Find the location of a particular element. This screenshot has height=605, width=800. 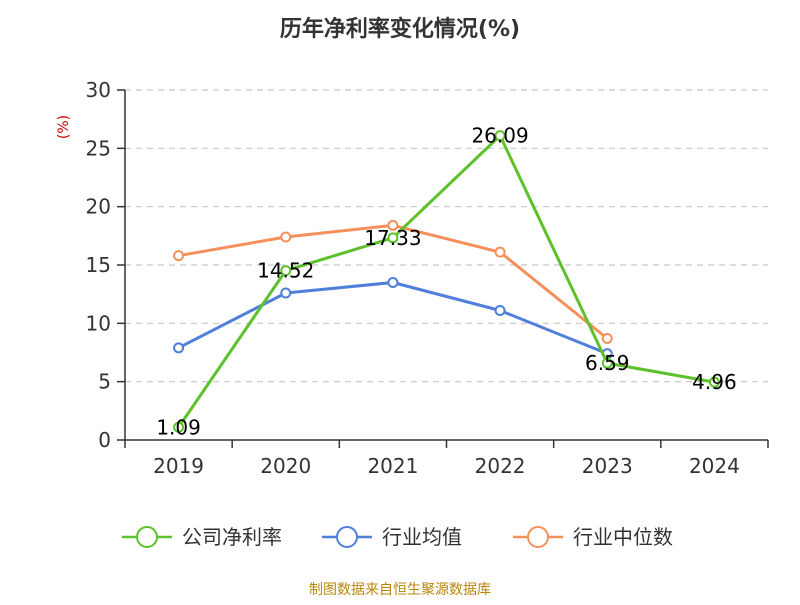

legend: 公司净利率 行业均值 行业中位数 is located at coordinates (397, 537).